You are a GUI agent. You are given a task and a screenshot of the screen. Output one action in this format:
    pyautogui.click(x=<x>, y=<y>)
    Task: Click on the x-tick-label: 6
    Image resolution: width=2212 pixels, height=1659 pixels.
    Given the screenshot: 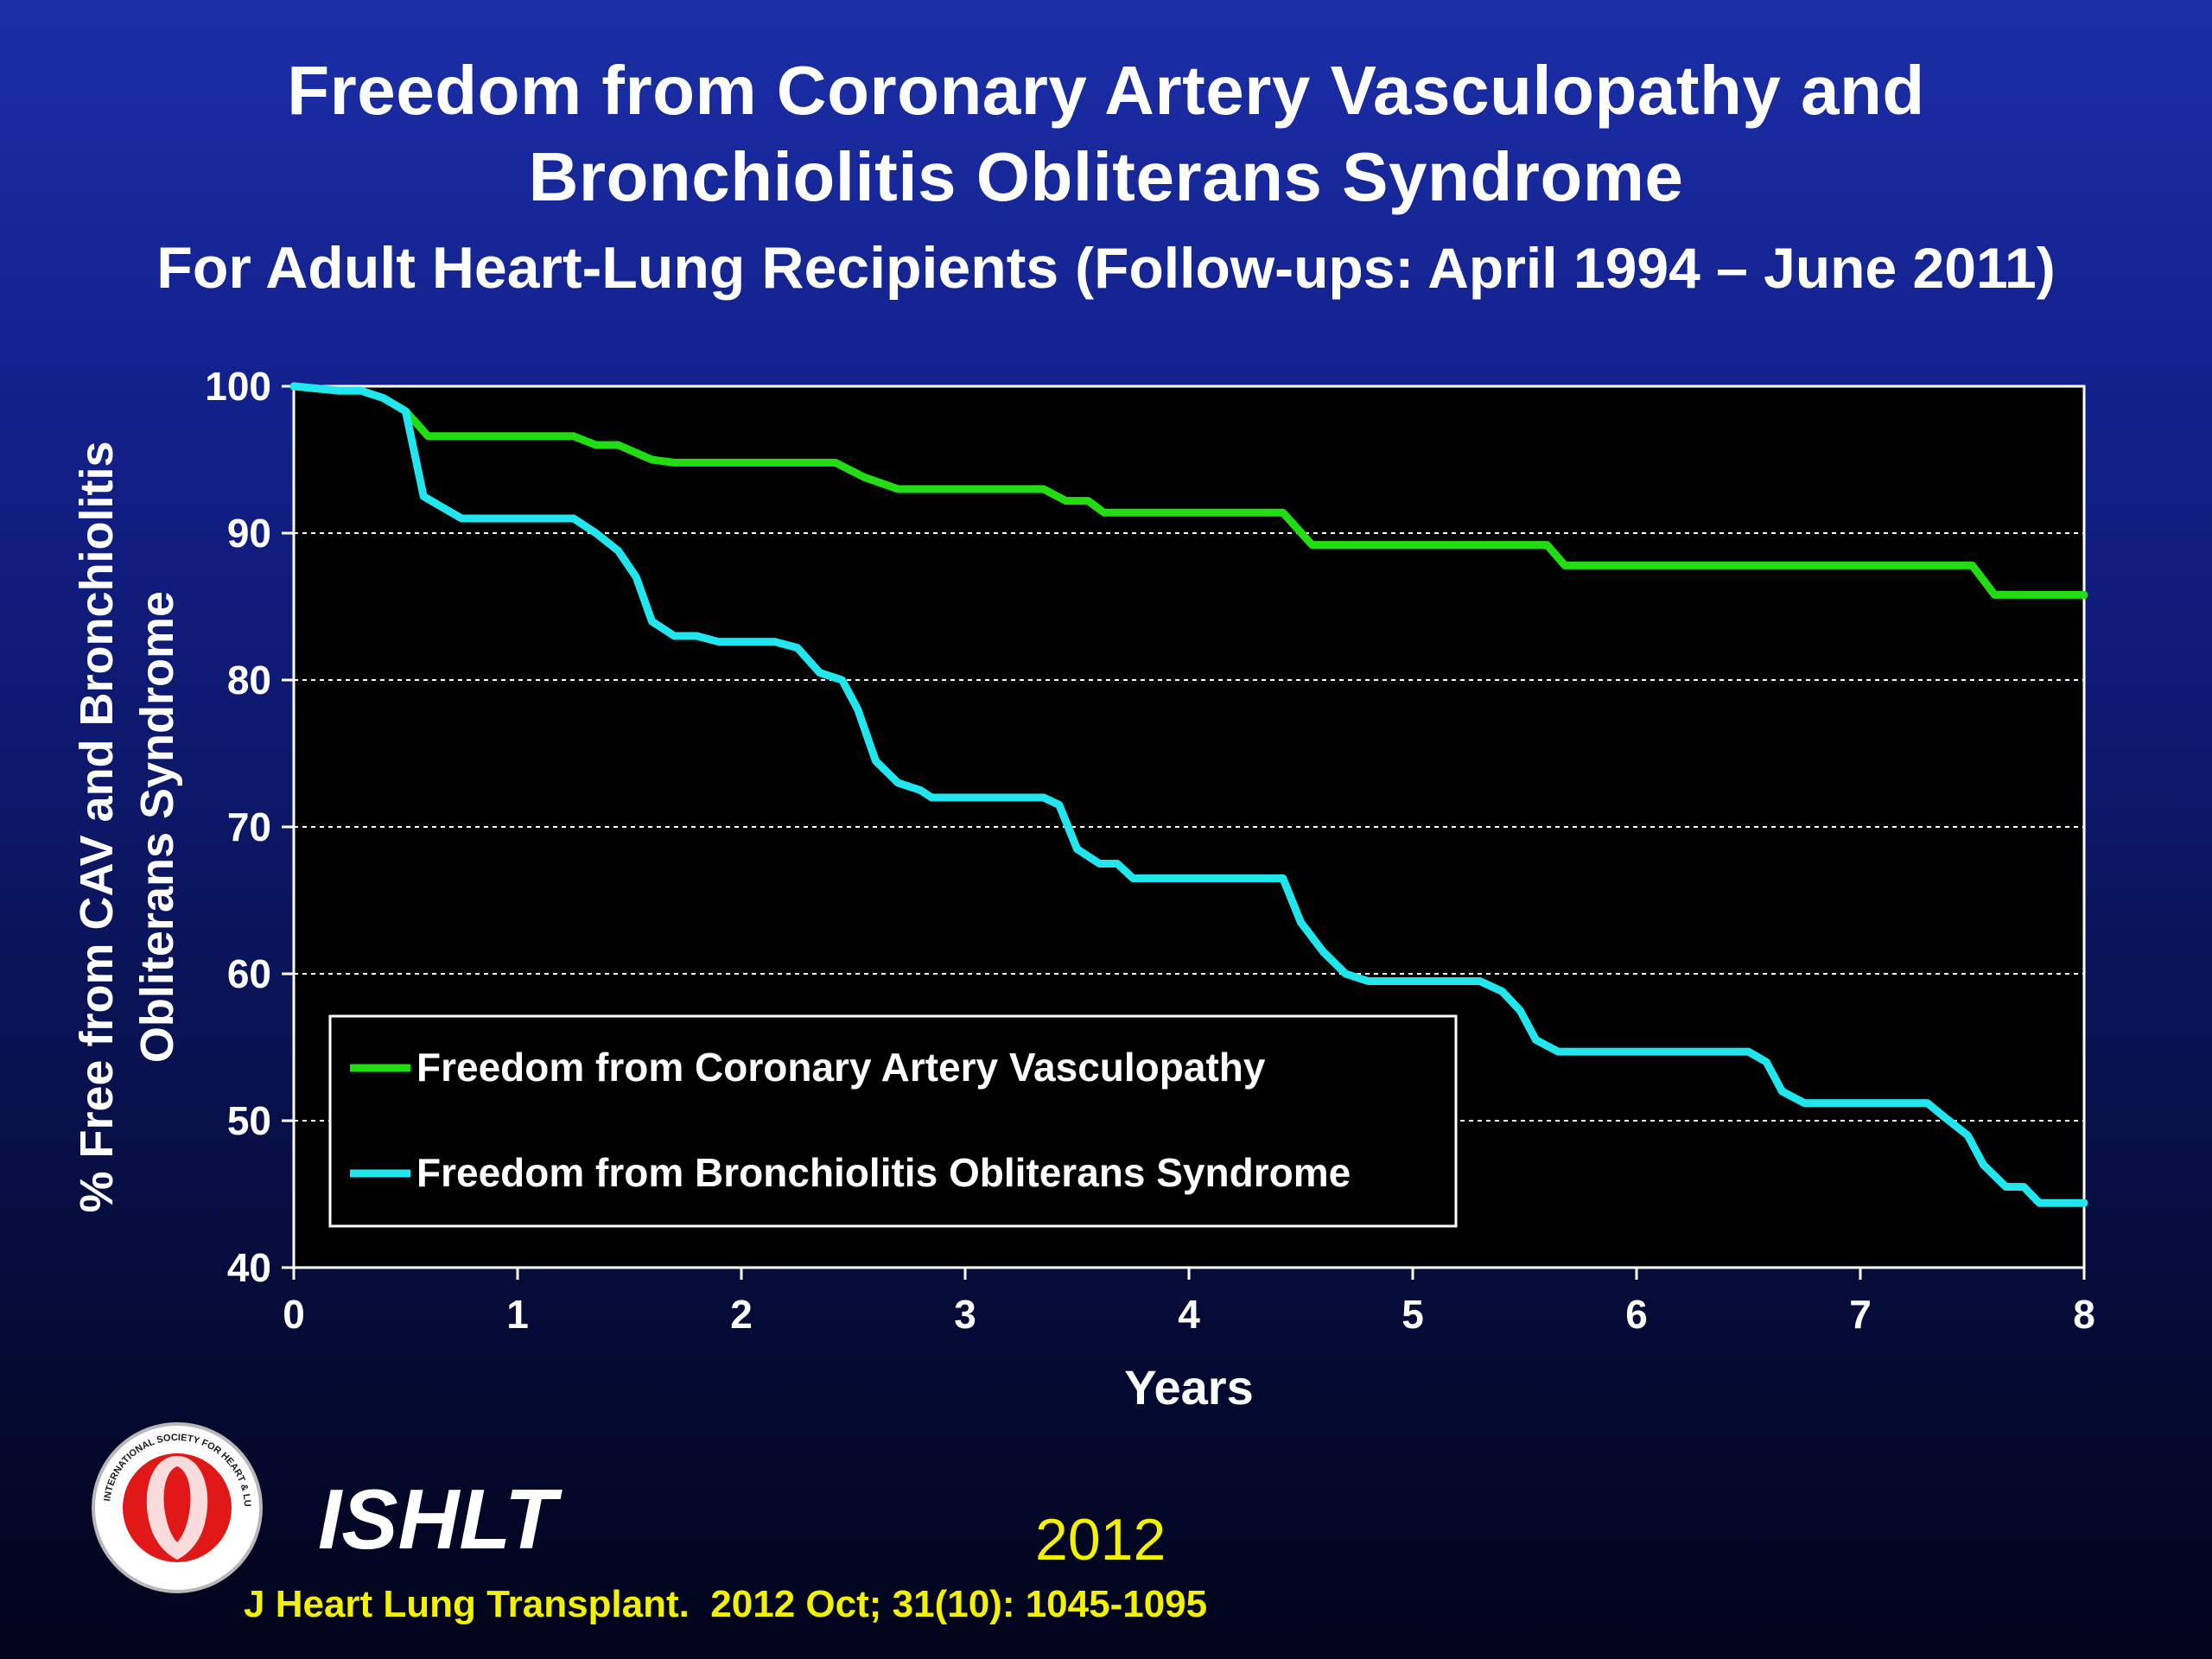 What is the action you would take?
    pyautogui.click(x=1636, y=1314)
    